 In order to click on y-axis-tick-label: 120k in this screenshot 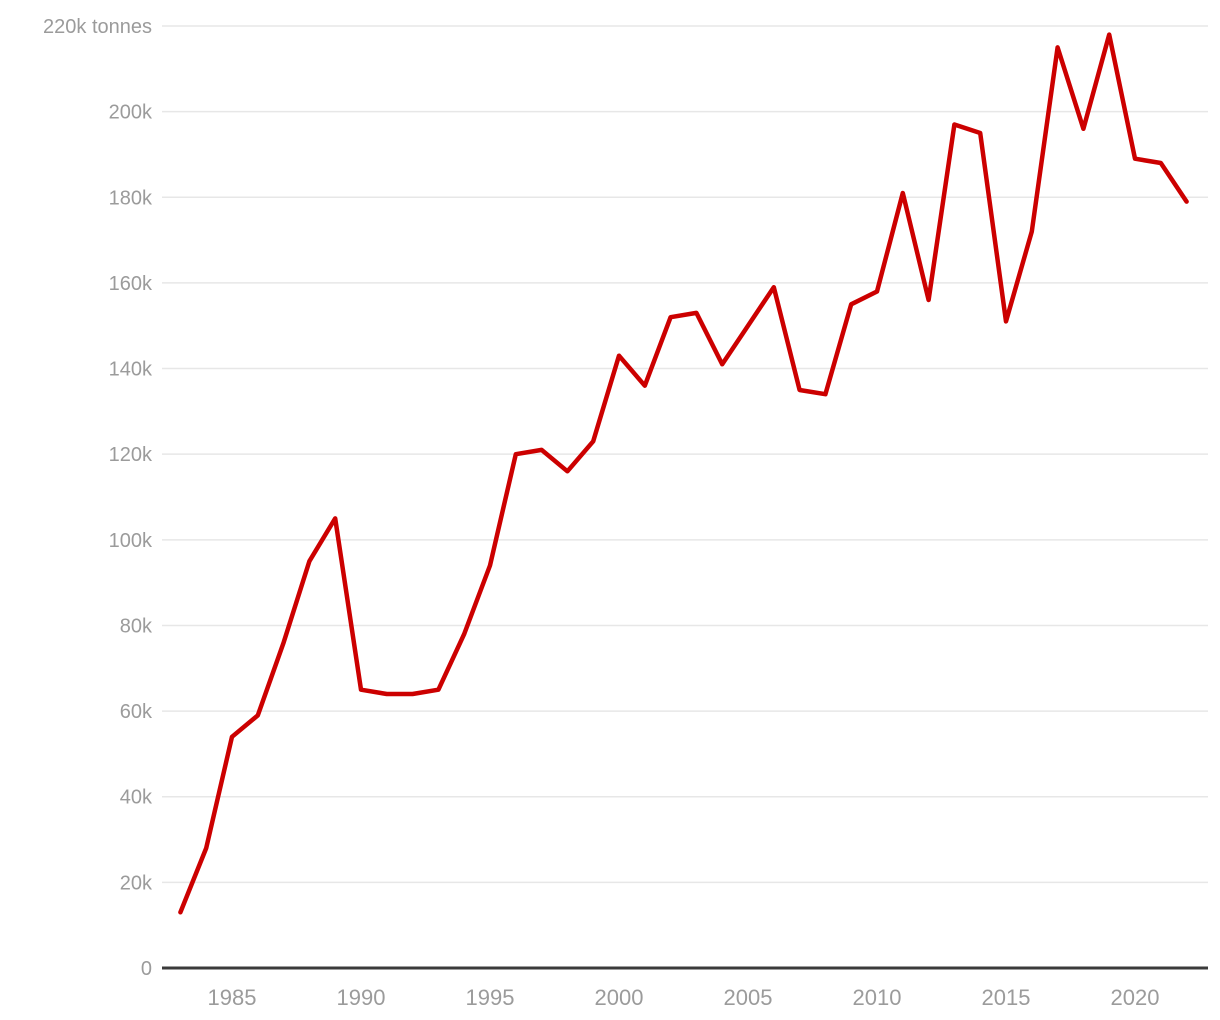, I will do `click(131, 455)`.